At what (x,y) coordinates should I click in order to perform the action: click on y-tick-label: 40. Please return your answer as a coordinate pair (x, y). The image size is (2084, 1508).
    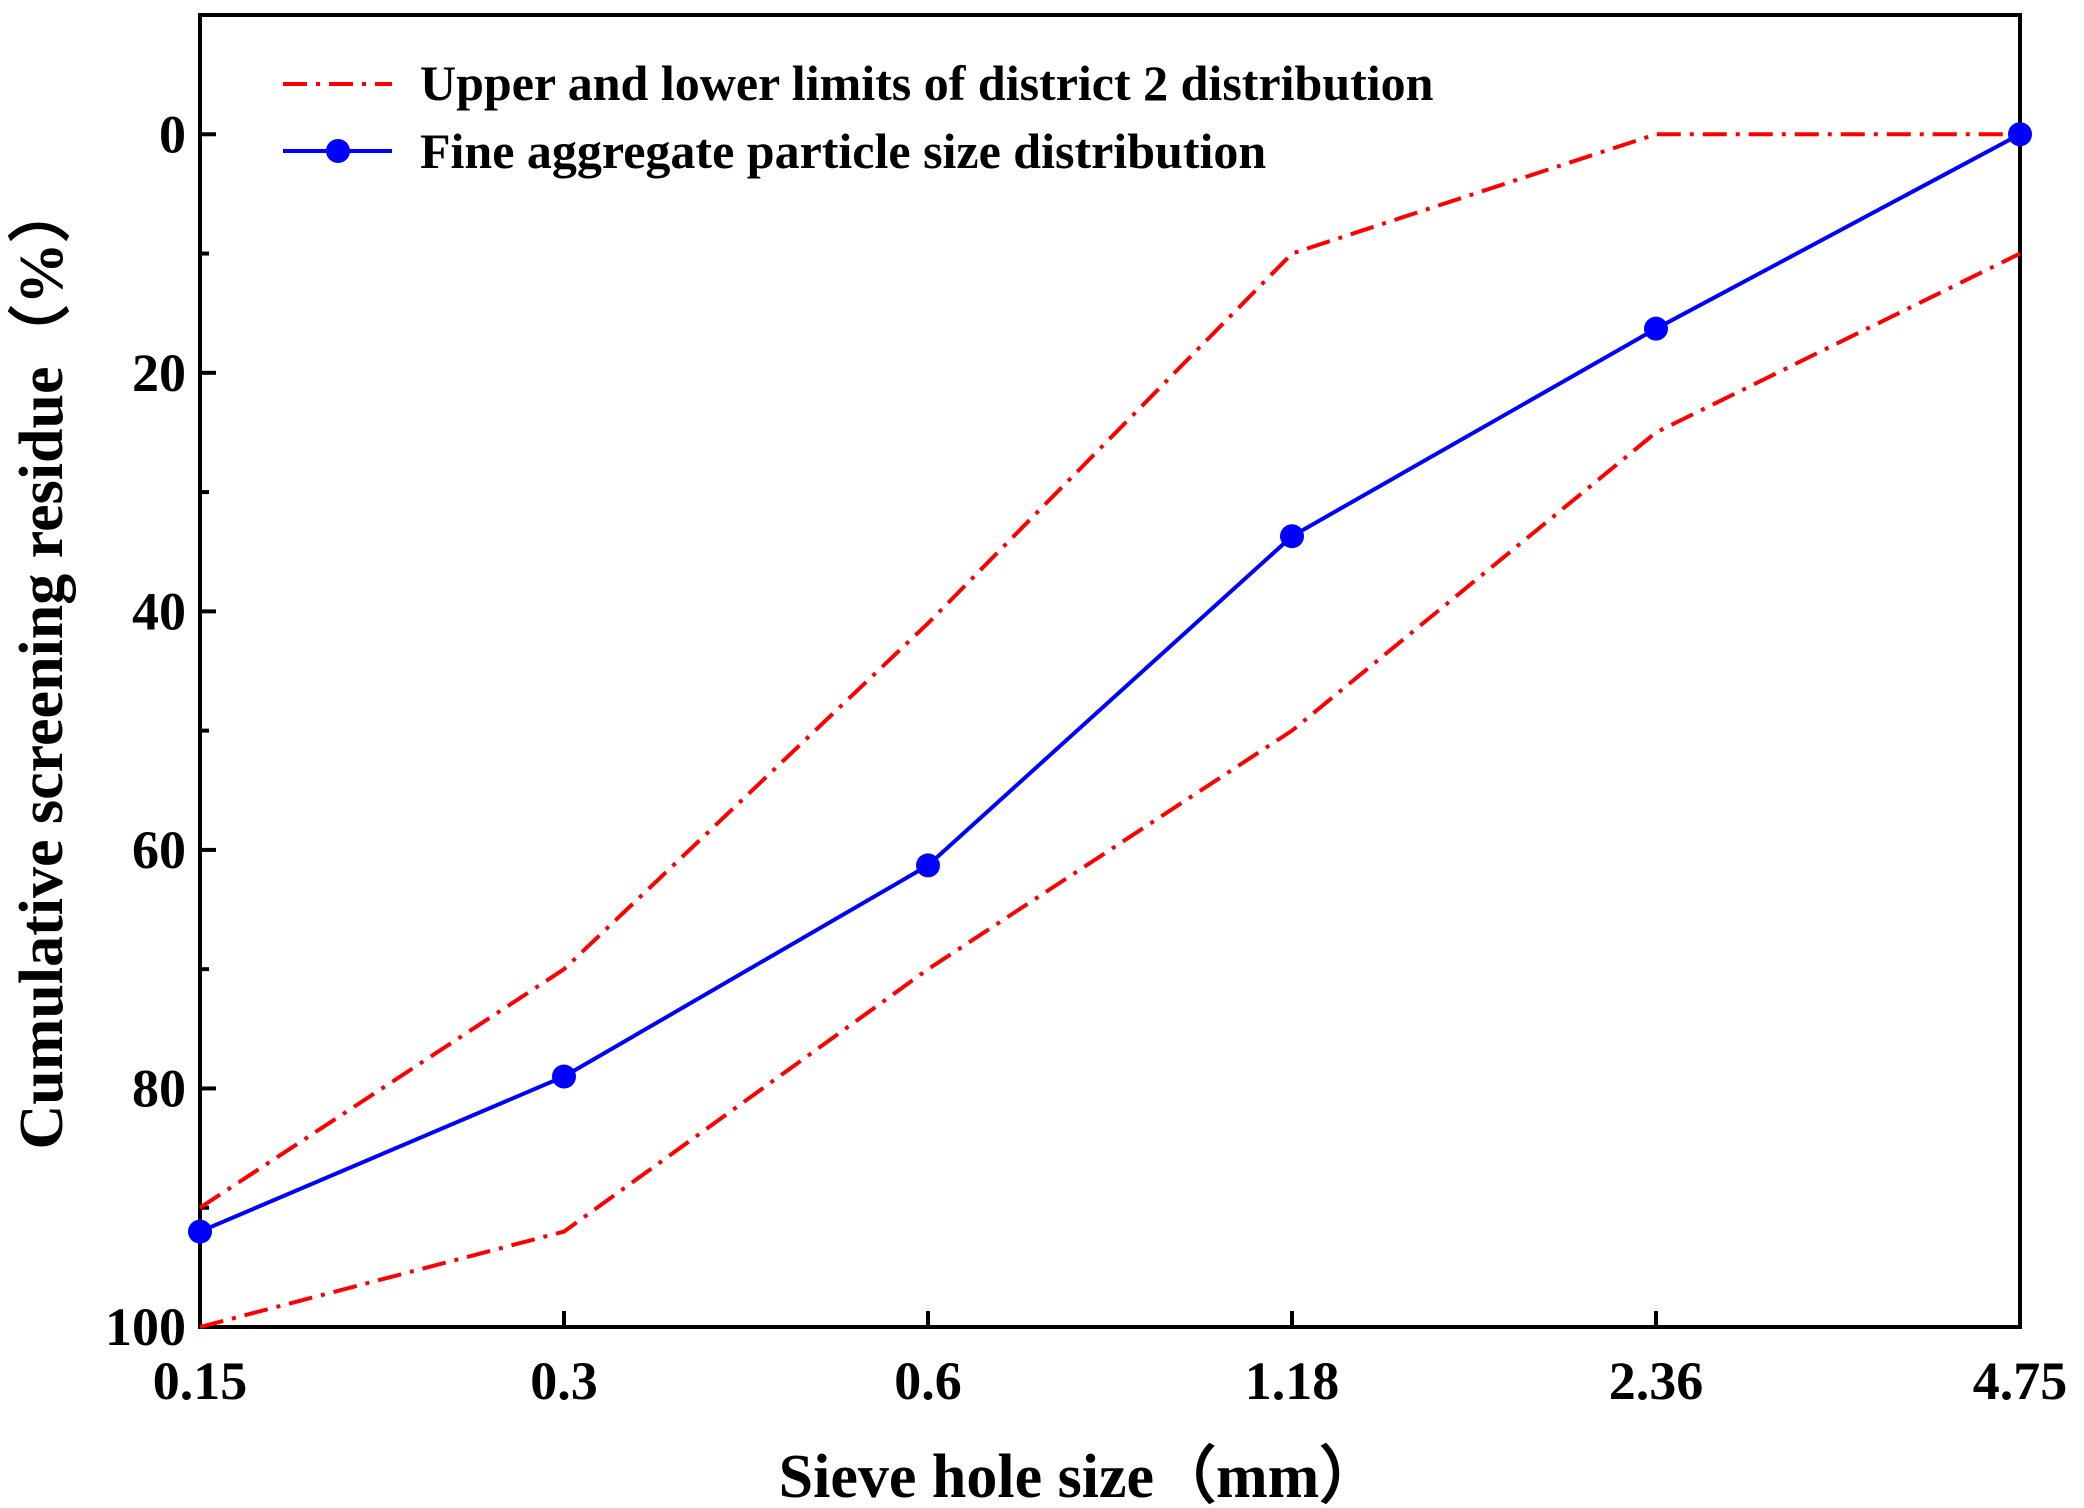
    Looking at the image, I should click on (159, 611).